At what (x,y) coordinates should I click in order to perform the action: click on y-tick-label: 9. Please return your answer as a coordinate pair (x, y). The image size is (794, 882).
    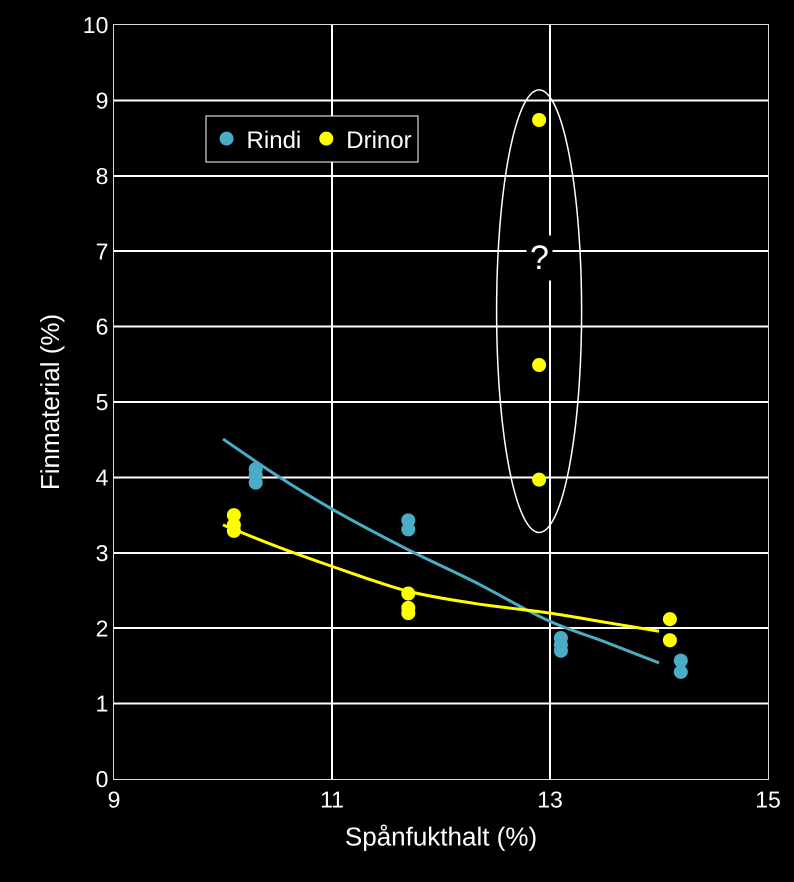
    Looking at the image, I should click on (102, 100).